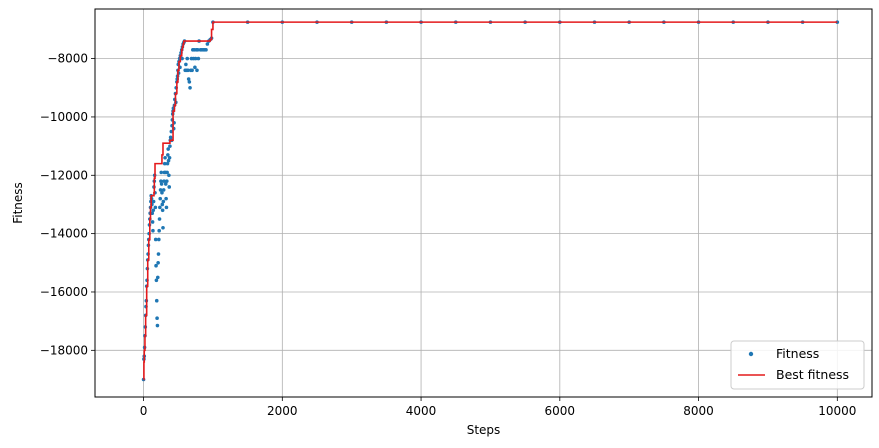 Image resolution: width=879 pixels, height=448 pixels. I want to click on x-tick-label: 6000, so click(560, 411).